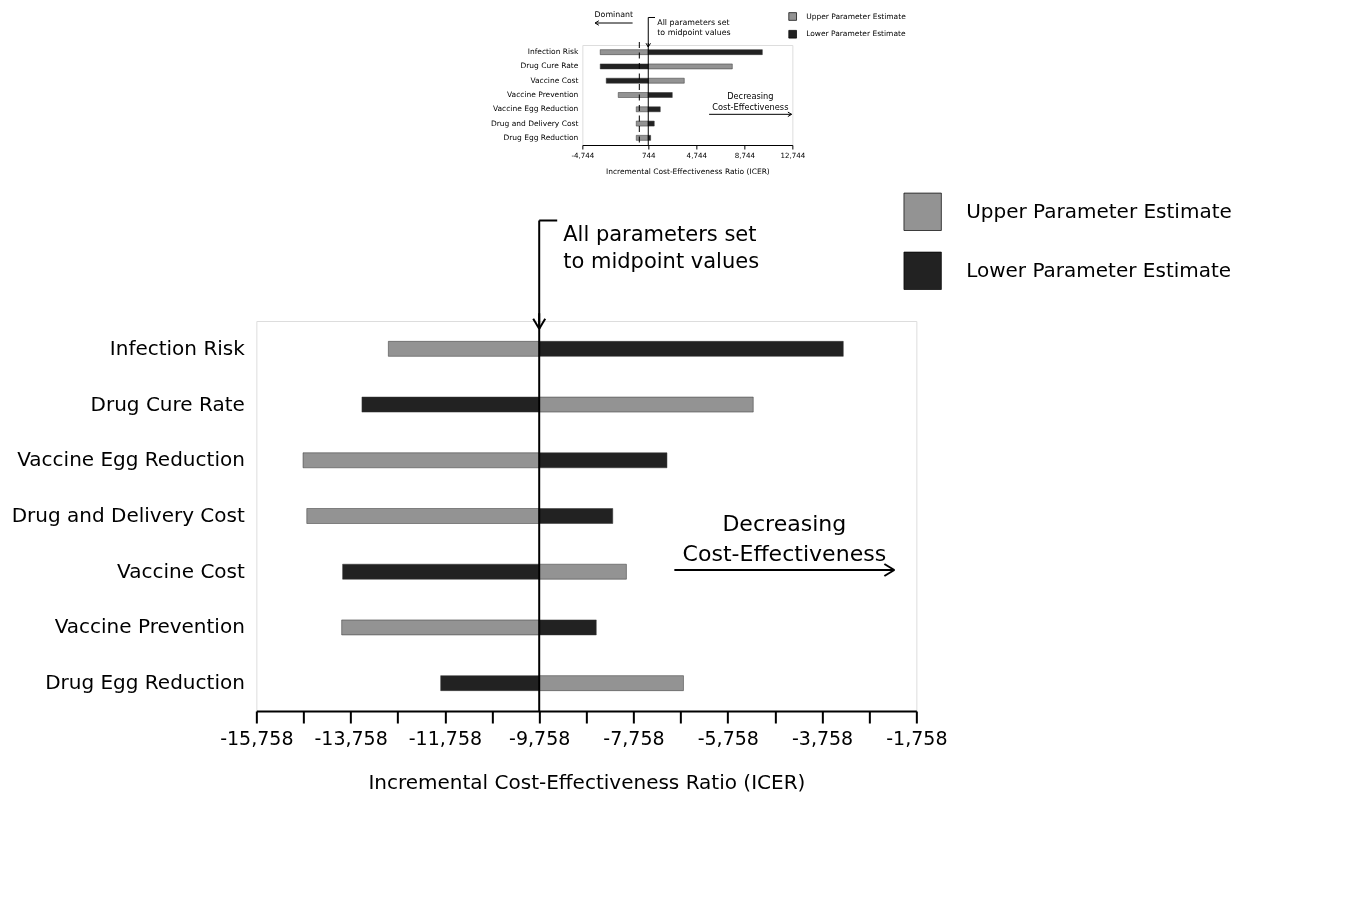 The height and width of the screenshot is (901, 1366). I want to click on ref-line-label: All parameters set to midpoint values, so click(661, 248).